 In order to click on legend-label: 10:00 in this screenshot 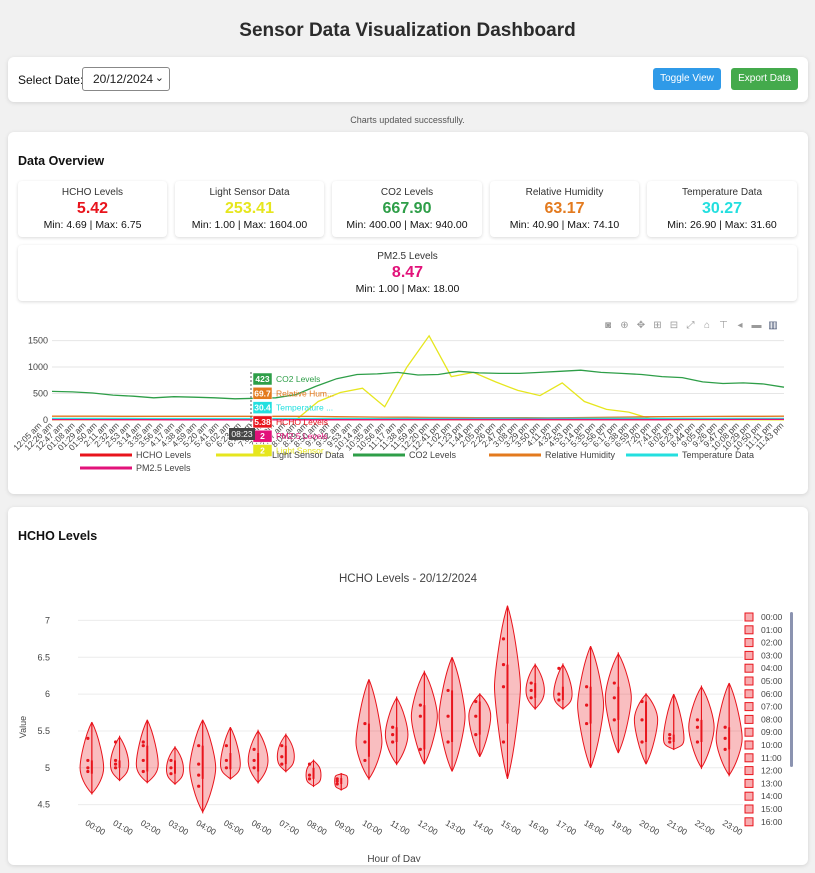, I will do `click(772, 745)`.